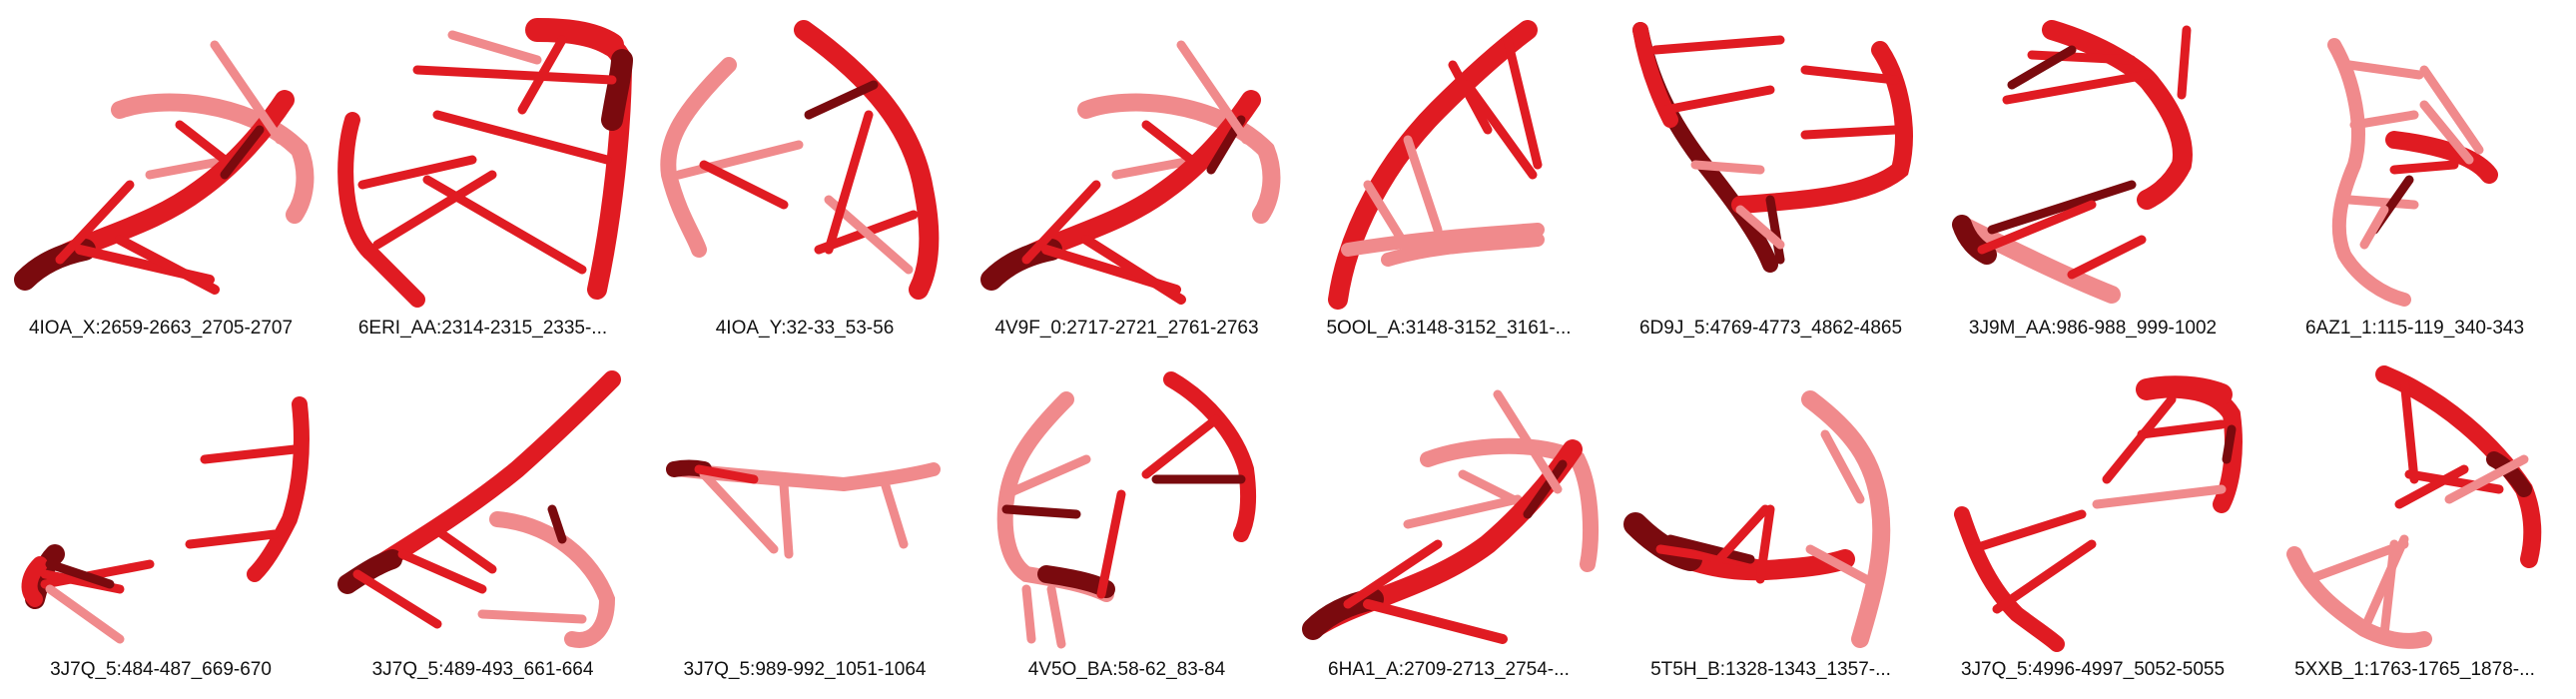  Describe the element at coordinates (1126, 669) in the screenshot. I see `panel-label: 4V5O_BA:58-62_83-84` at that location.